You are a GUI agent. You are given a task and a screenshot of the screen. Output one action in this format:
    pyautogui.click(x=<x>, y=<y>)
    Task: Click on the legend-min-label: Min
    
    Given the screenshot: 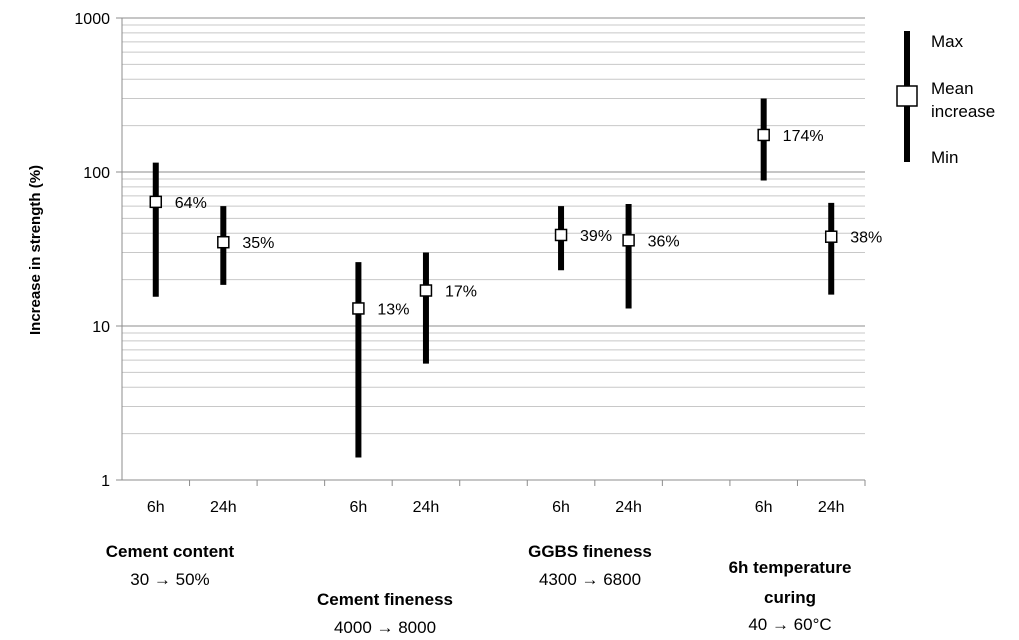 What is the action you would take?
    pyautogui.click(x=944, y=157)
    